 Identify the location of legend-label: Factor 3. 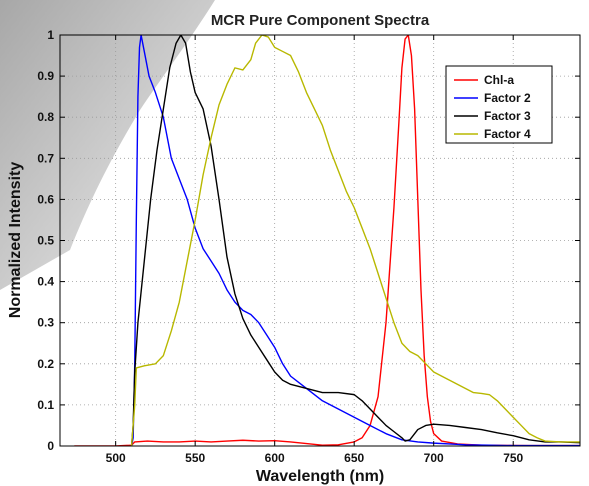
(507, 116).